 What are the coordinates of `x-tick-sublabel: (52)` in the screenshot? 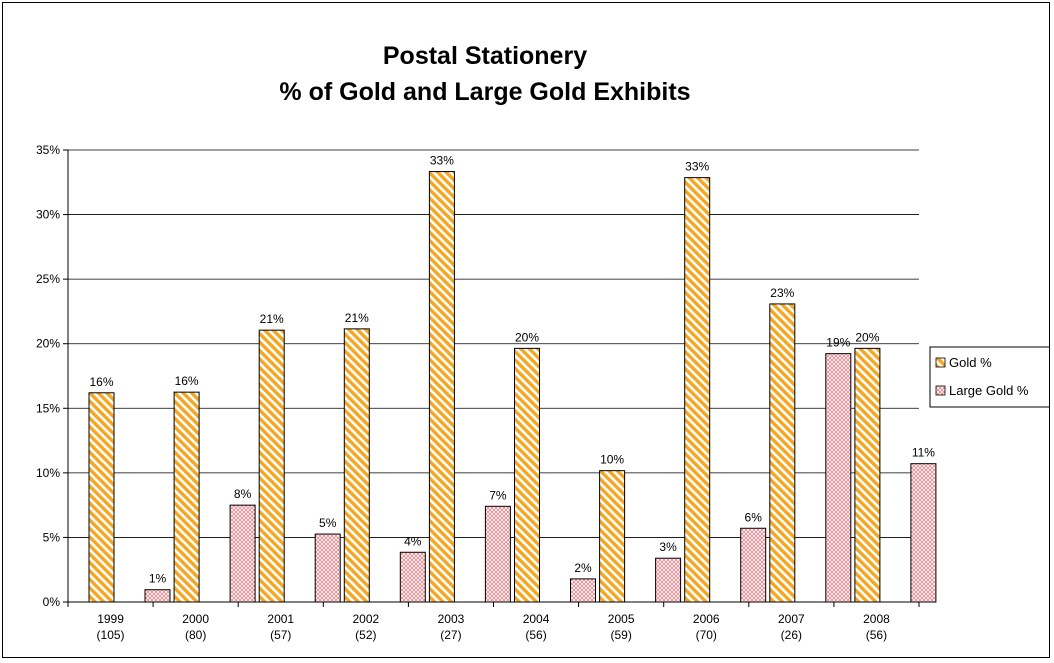 It's located at (365, 635).